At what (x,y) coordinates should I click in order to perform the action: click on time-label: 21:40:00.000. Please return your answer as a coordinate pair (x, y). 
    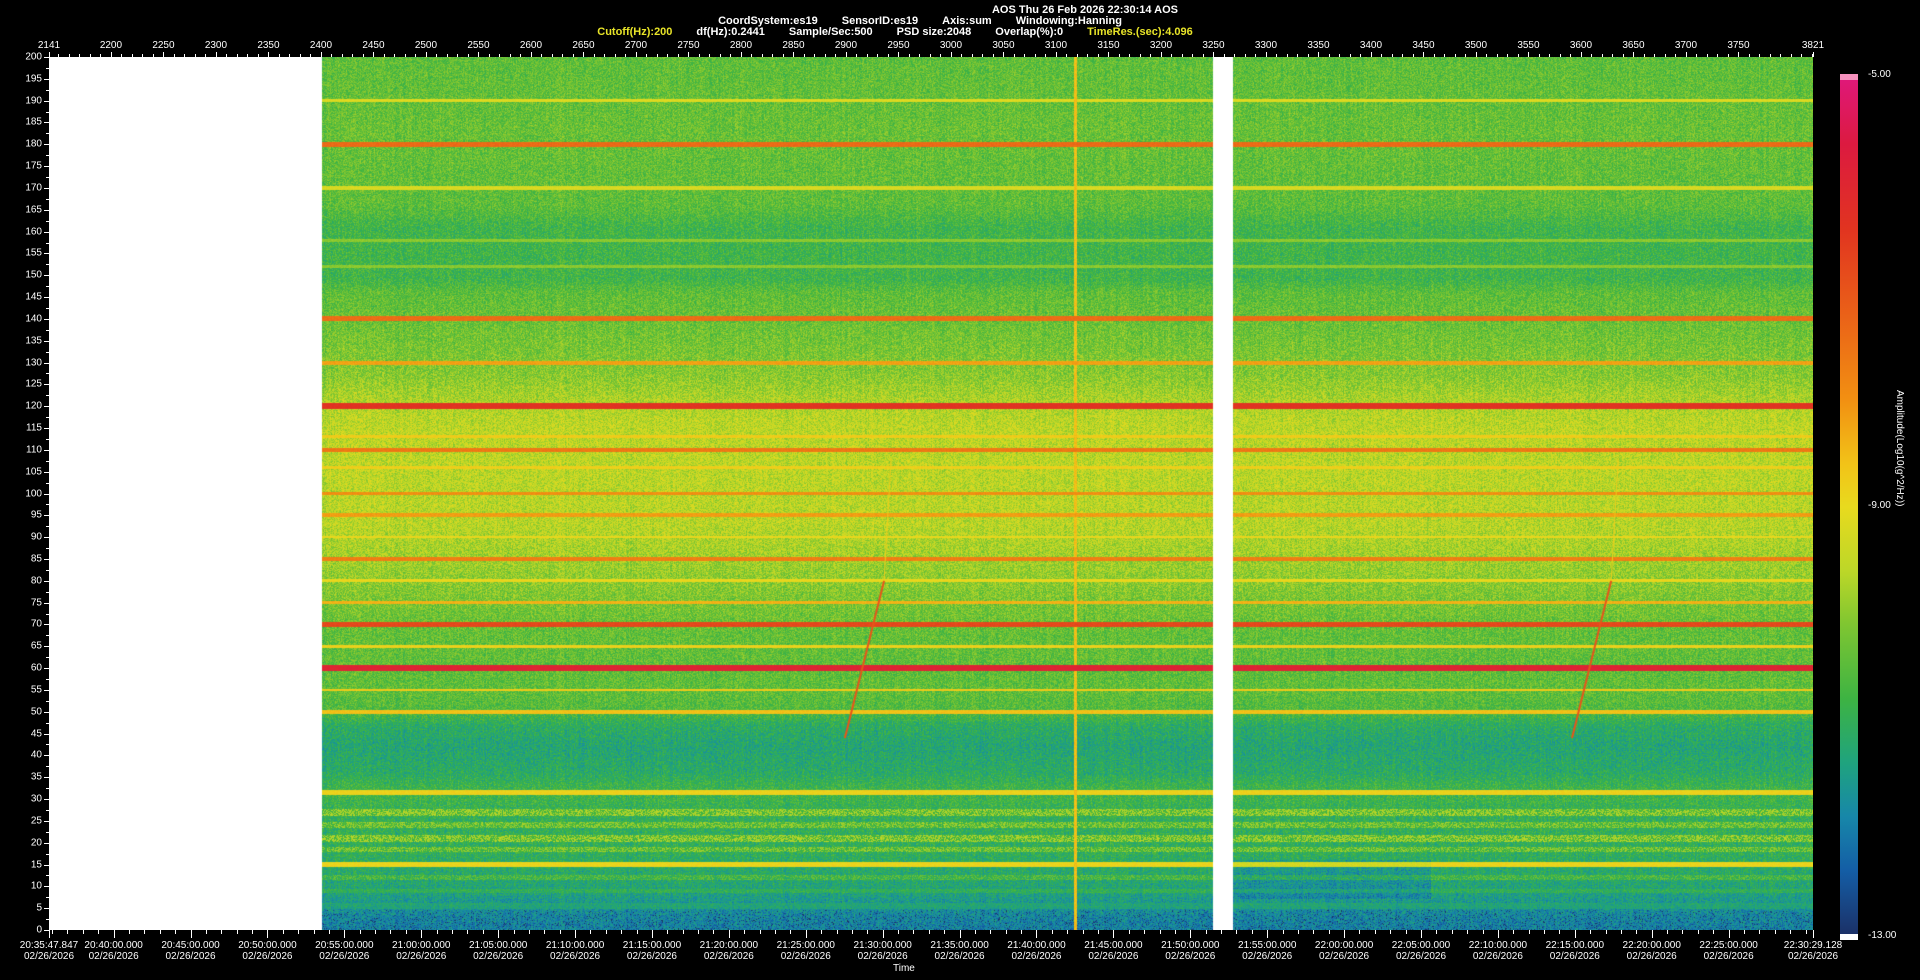
    Looking at the image, I should click on (1036, 945).